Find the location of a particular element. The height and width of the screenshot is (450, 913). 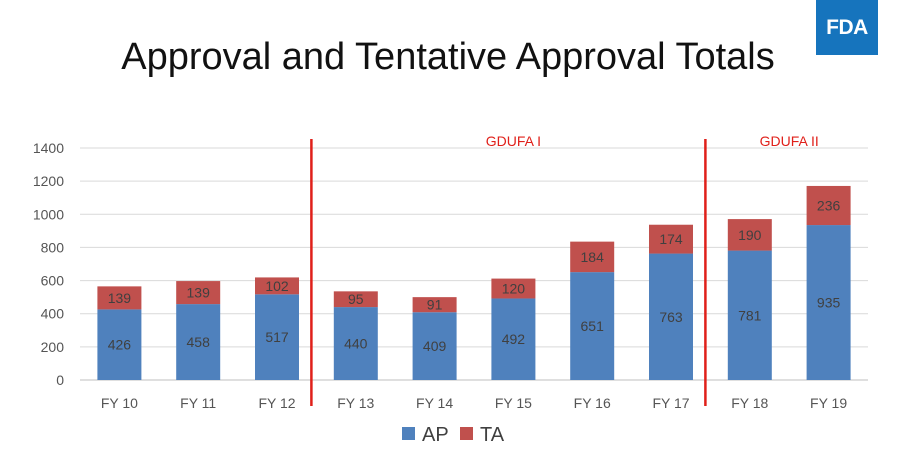

y-tick-label: 600 is located at coordinates (53, 281).